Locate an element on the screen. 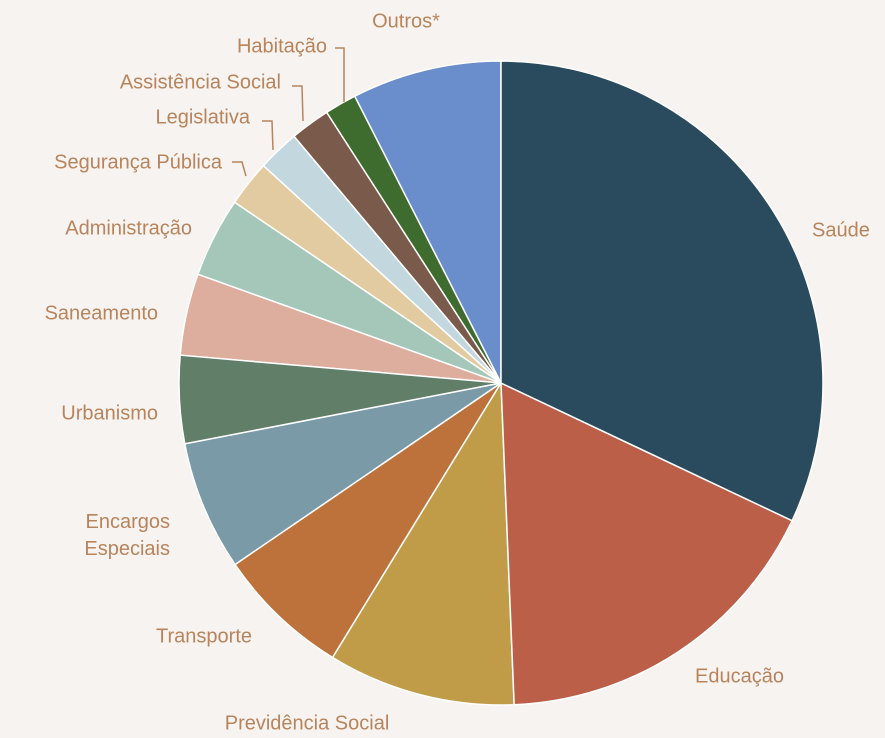  slice-label: Transporte is located at coordinates (204, 636).